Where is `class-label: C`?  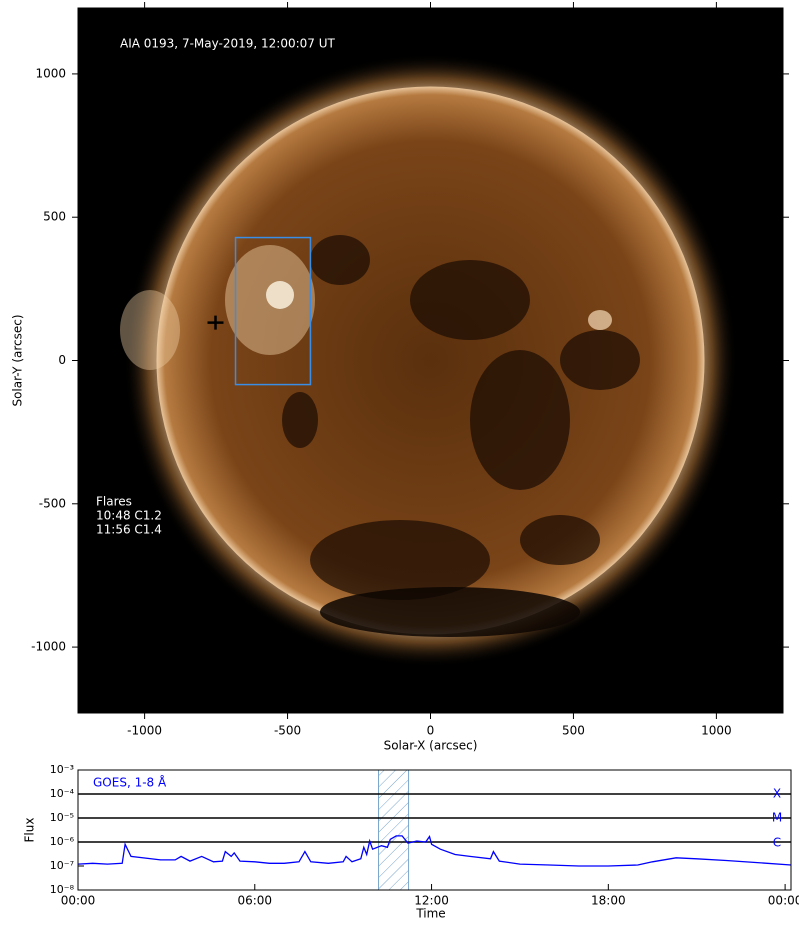 class-label: C is located at coordinates (777, 843).